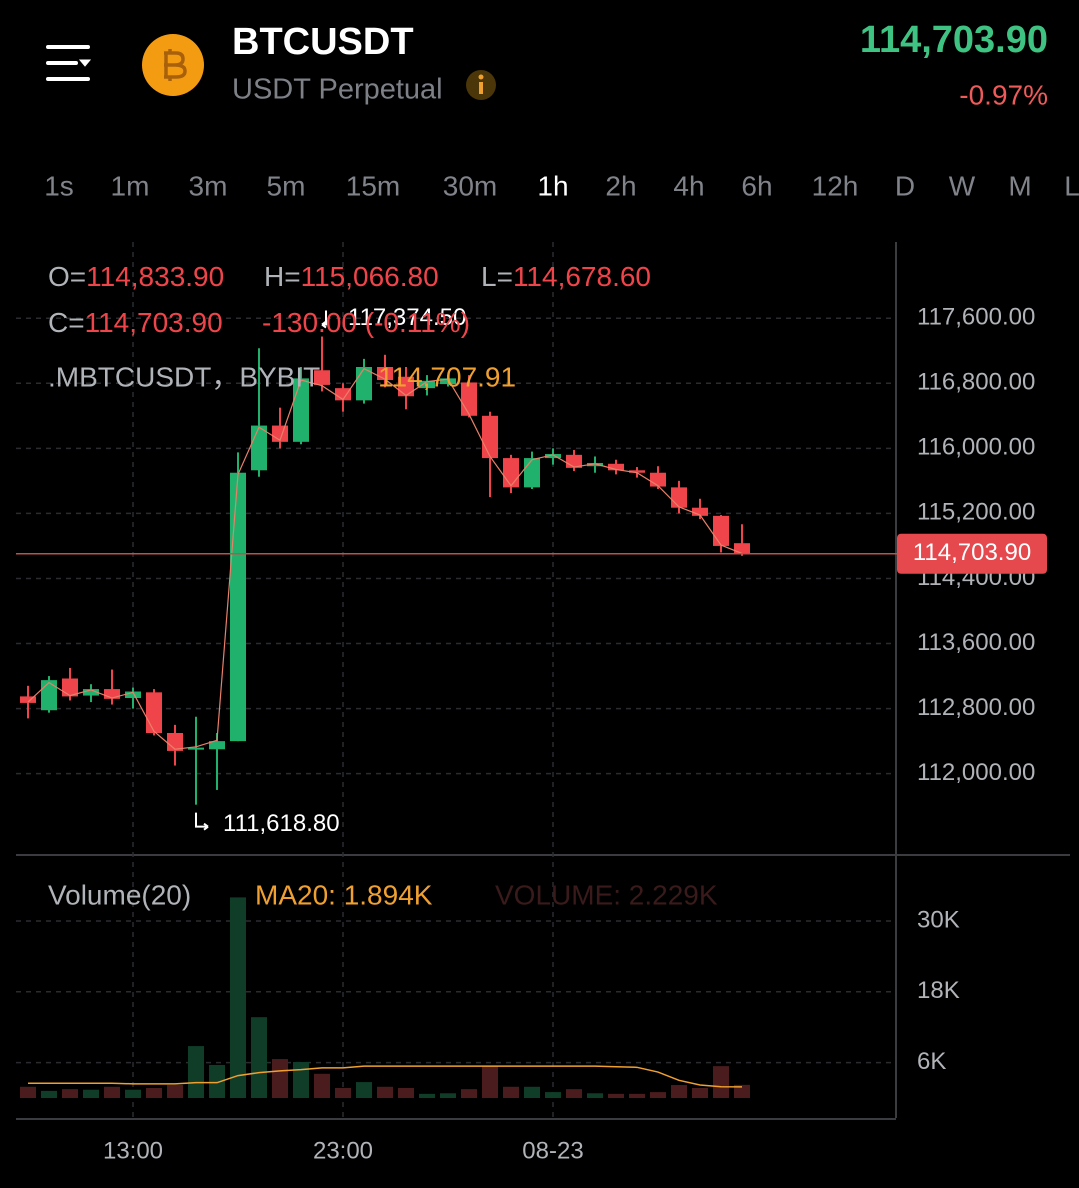 The image size is (1079, 1188). I want to click on timeframe: W, so click(962, 185).